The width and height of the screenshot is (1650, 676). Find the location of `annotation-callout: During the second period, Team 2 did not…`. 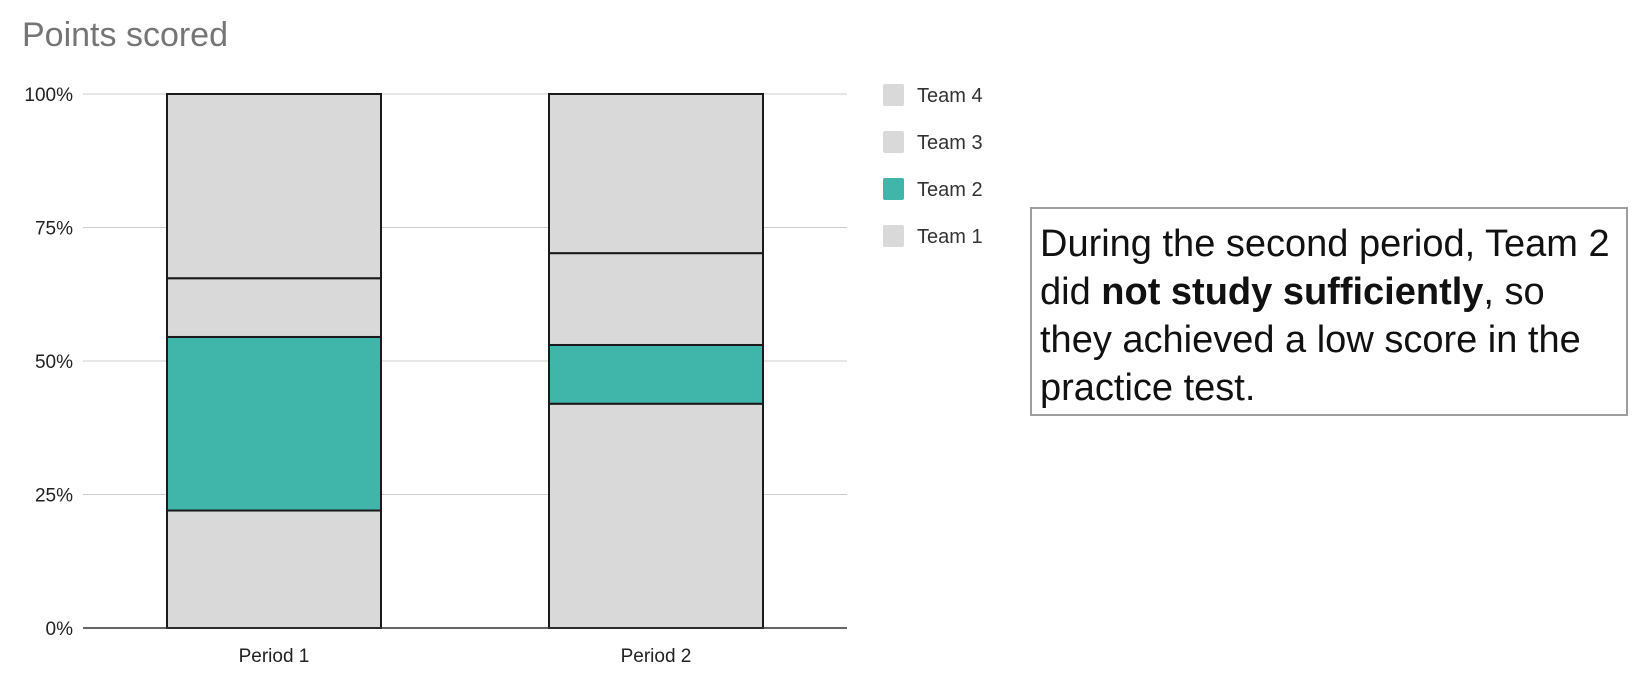

annotation-callout: During the second period, Team 2 did not… is located at coordinates (1329, 311).